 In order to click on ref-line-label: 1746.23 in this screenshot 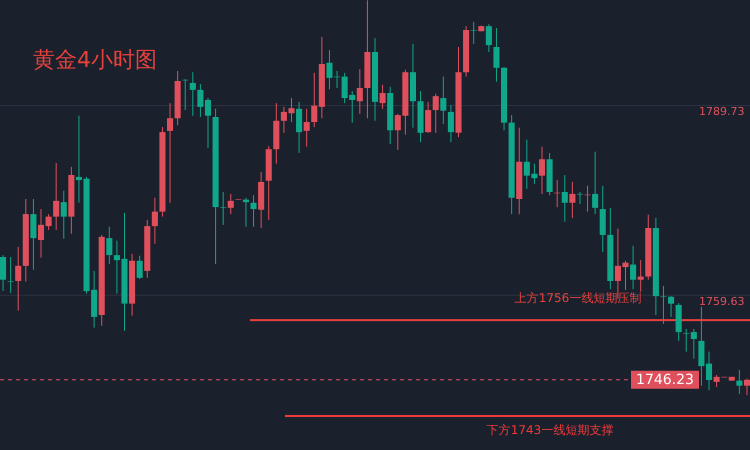, I will do `click(665, 380)`.